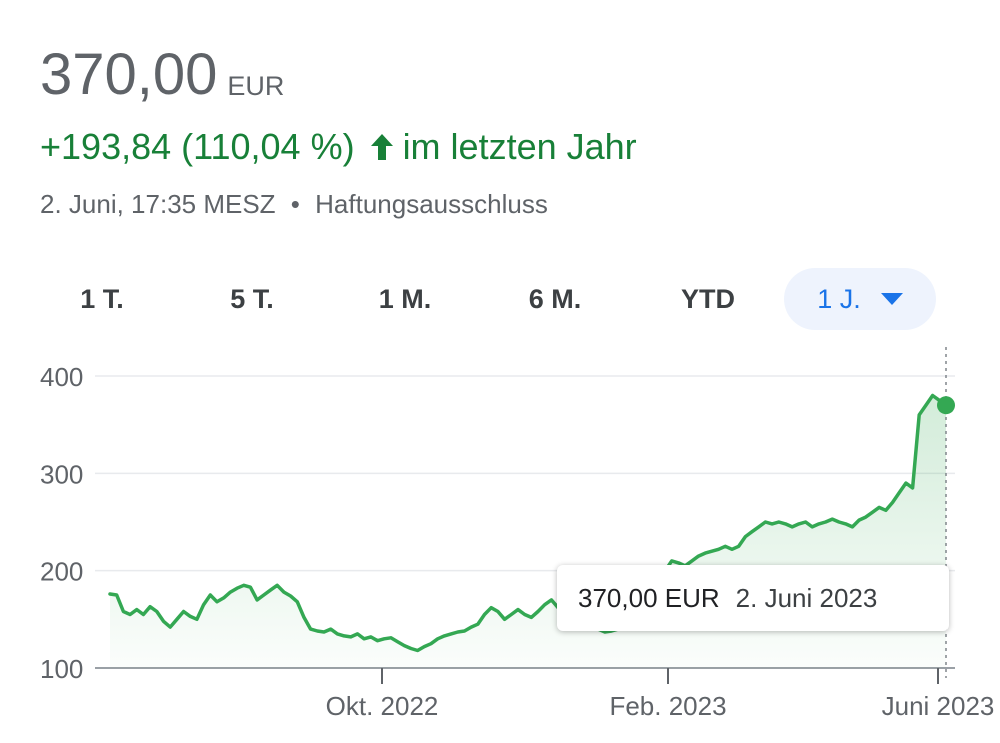 This screenshot has height=743, width=1000. Describe the element at coordinates (129, 74) in the screenshot. I see `price-value: 370,00` at that location.